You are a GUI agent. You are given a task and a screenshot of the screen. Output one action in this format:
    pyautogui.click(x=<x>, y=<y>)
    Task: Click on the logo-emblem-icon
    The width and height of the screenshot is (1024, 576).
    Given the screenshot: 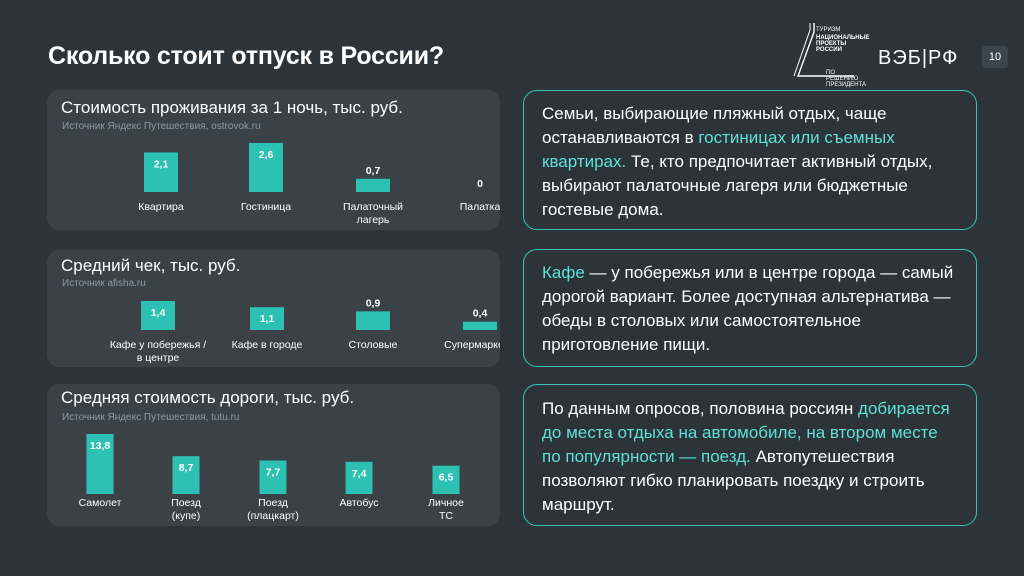 What is the action you would take?
    pyautogui.click(x=823, y=50)
    